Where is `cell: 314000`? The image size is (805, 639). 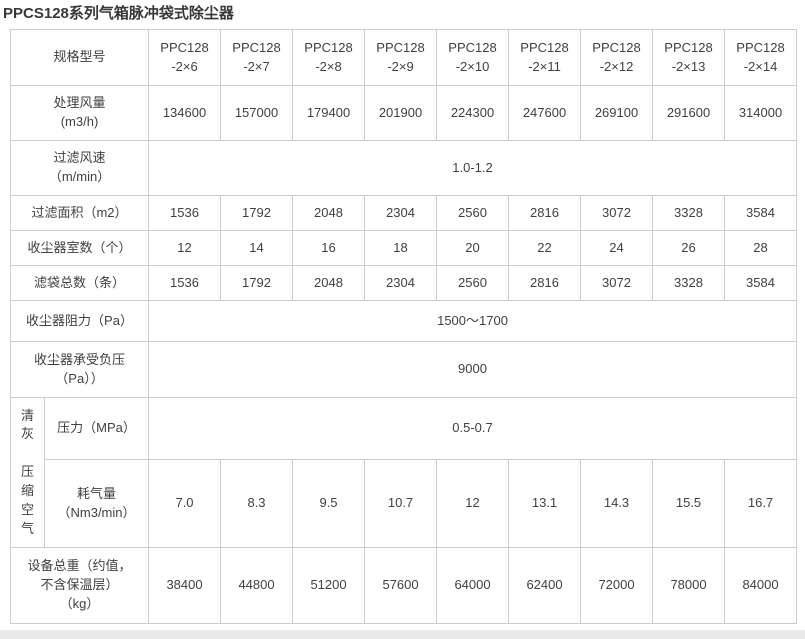
cell: 314000 is located at coordinates (761, 113).